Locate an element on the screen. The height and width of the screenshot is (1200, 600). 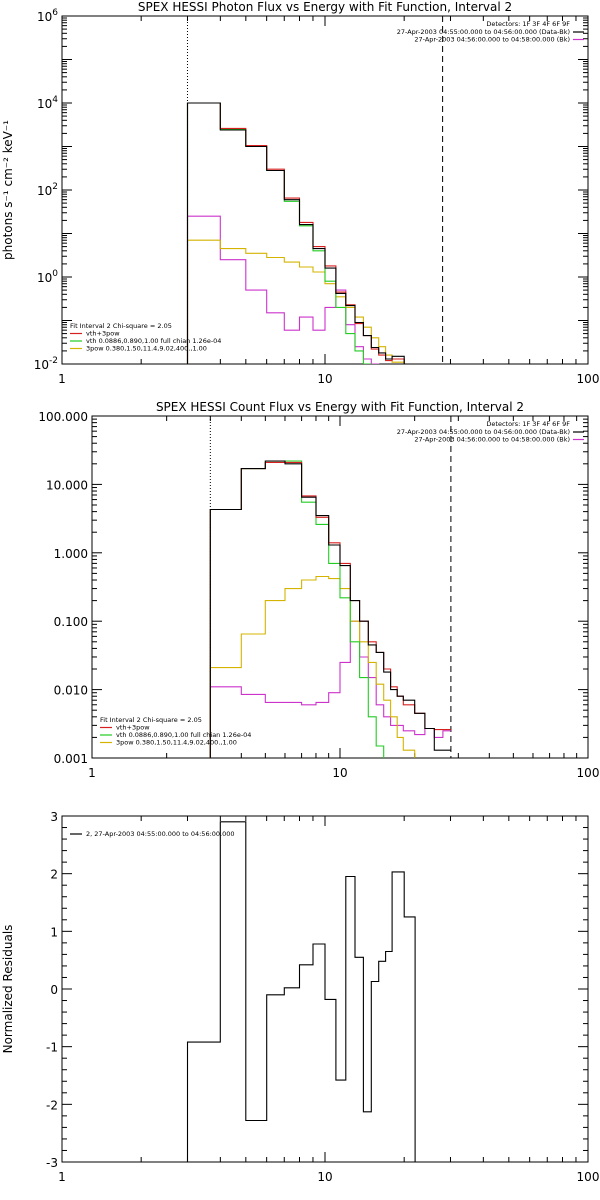
y-tick-label: 0.010 is located at coordinates (71, 691).